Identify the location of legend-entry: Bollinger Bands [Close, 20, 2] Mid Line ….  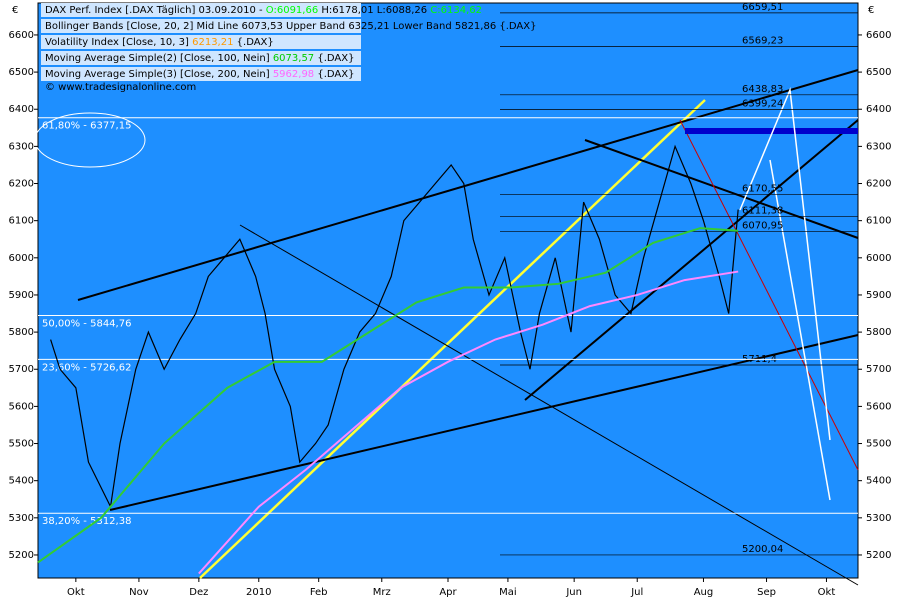
(291, 26).